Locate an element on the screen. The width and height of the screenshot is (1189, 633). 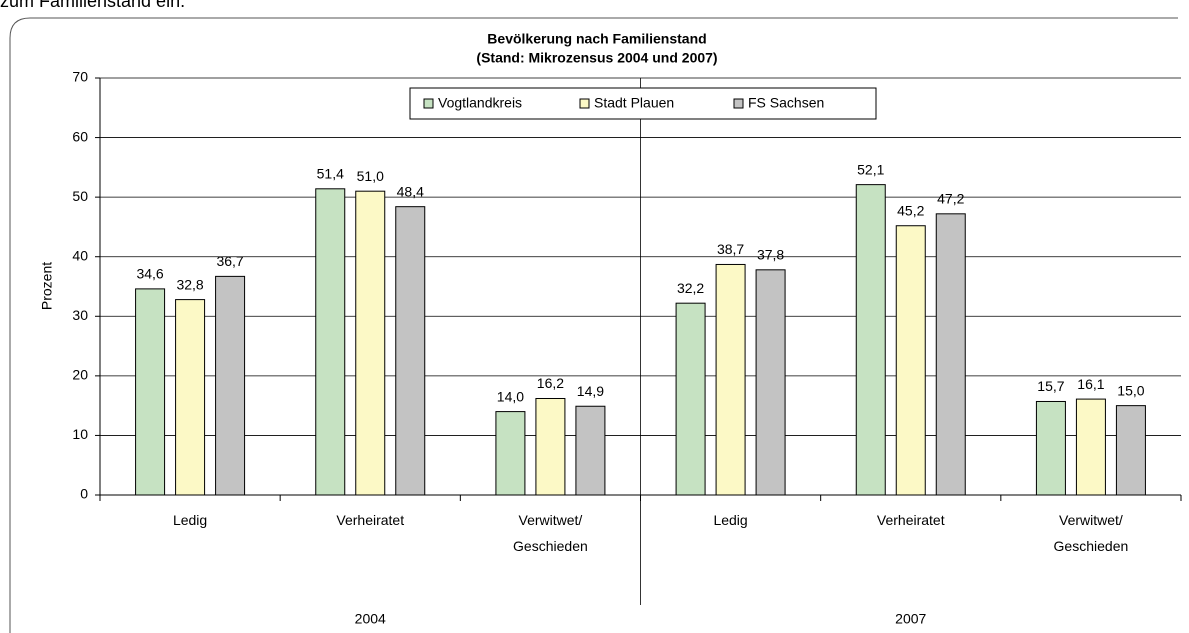
legend-box is located at coordinates (643, 103).